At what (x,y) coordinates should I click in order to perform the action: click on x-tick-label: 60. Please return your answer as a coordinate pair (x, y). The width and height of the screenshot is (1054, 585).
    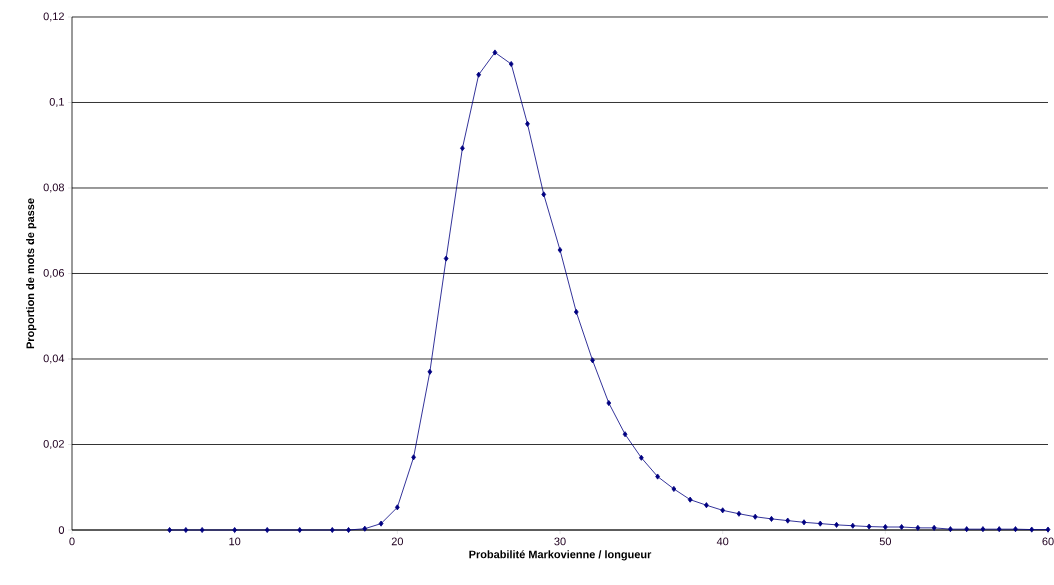
    Looking at the image, I should click on (1048, 541).